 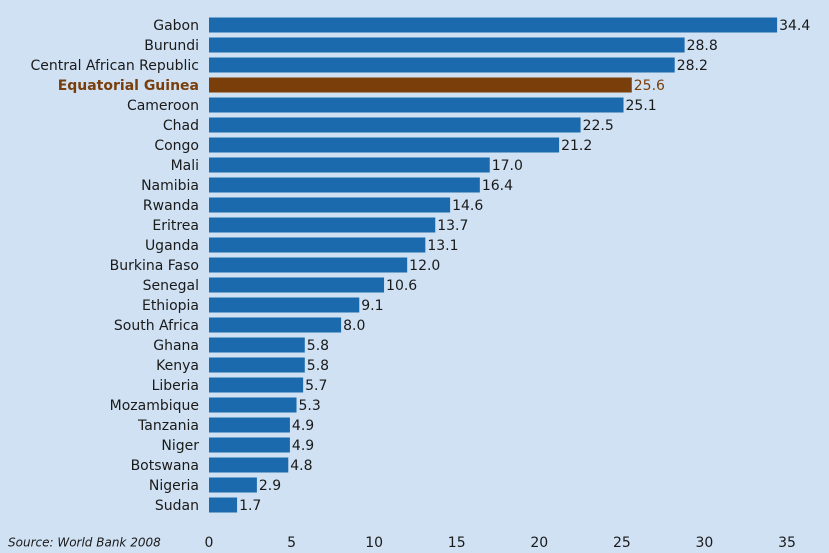 I want to click on category-label: Namibia, so click(x=170, y=186).